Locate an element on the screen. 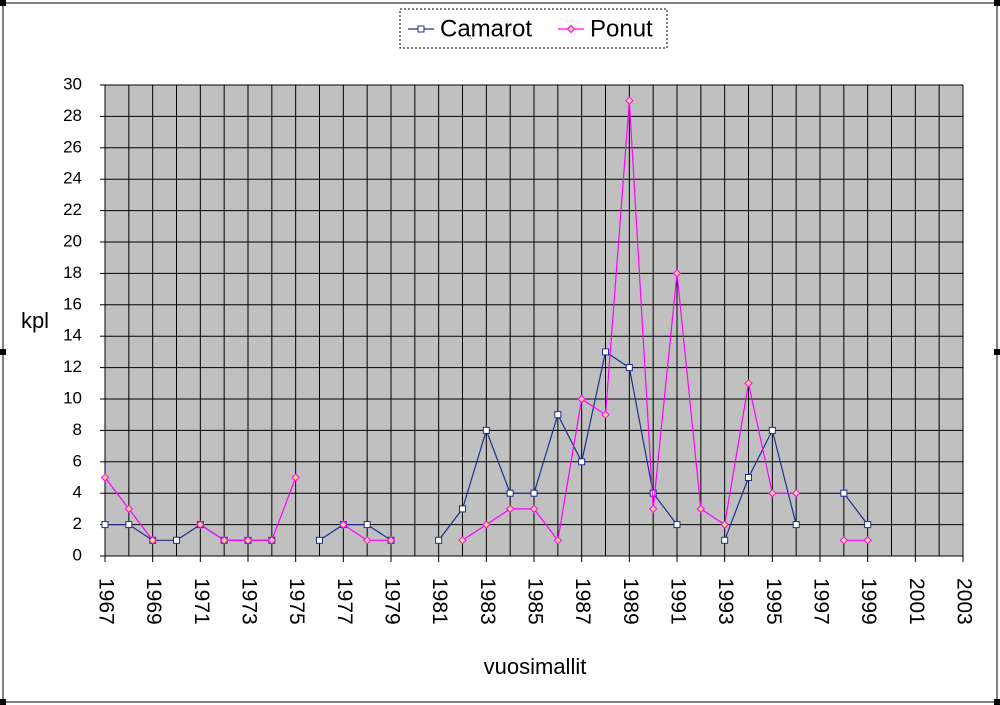 The image size is (1000, 705). x-tick-label: 2003 is located at coordinates (963, 601).